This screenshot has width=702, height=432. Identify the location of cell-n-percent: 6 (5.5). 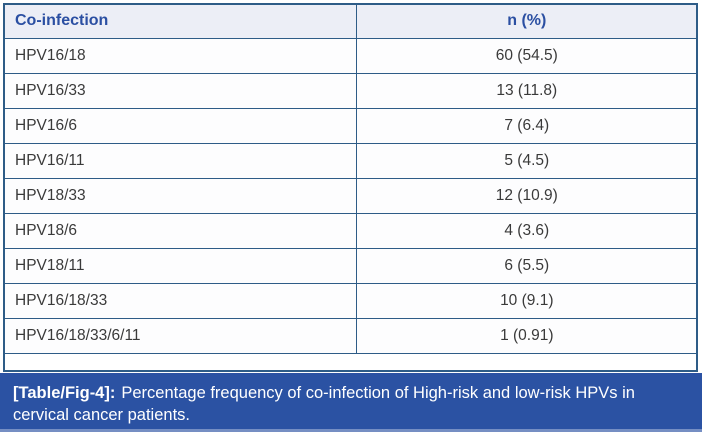
(527, 266).